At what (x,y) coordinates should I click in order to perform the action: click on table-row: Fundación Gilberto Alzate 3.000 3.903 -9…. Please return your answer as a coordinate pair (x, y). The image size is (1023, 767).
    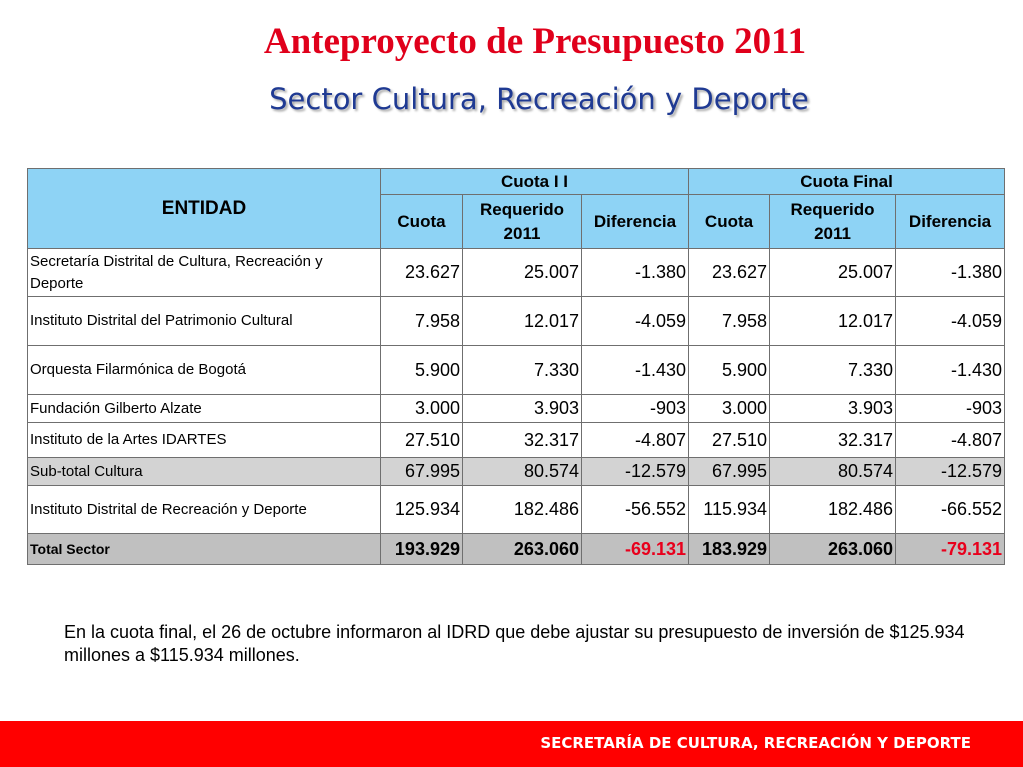
    Looking at the image, I should click on (516, 408).